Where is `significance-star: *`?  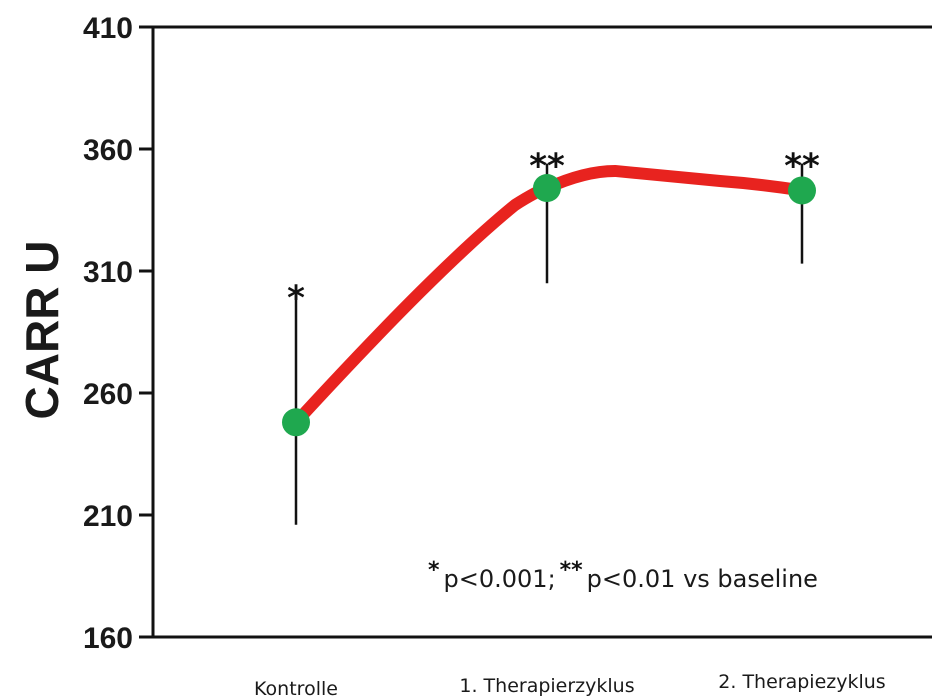 significance-star: * is located at coordinates (296, 298).